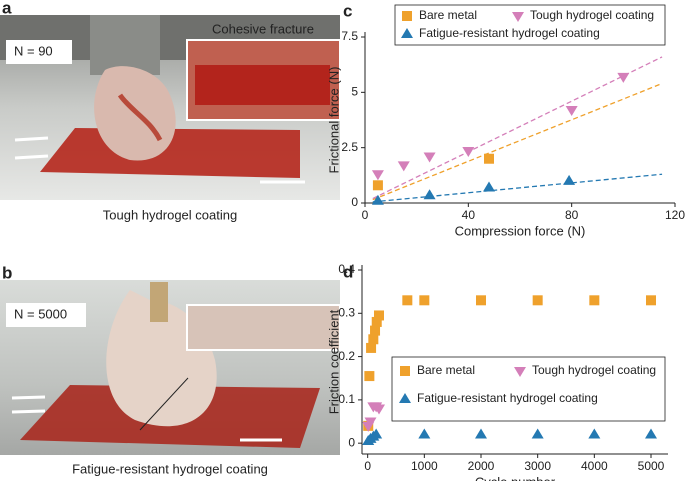 Image resolution: width=685 pixels, height=481 pixels. What do you see at coordinates (651, 466) in the screenshot?
I see `x-tick-label: 5000` at bounding box center [651, 466].